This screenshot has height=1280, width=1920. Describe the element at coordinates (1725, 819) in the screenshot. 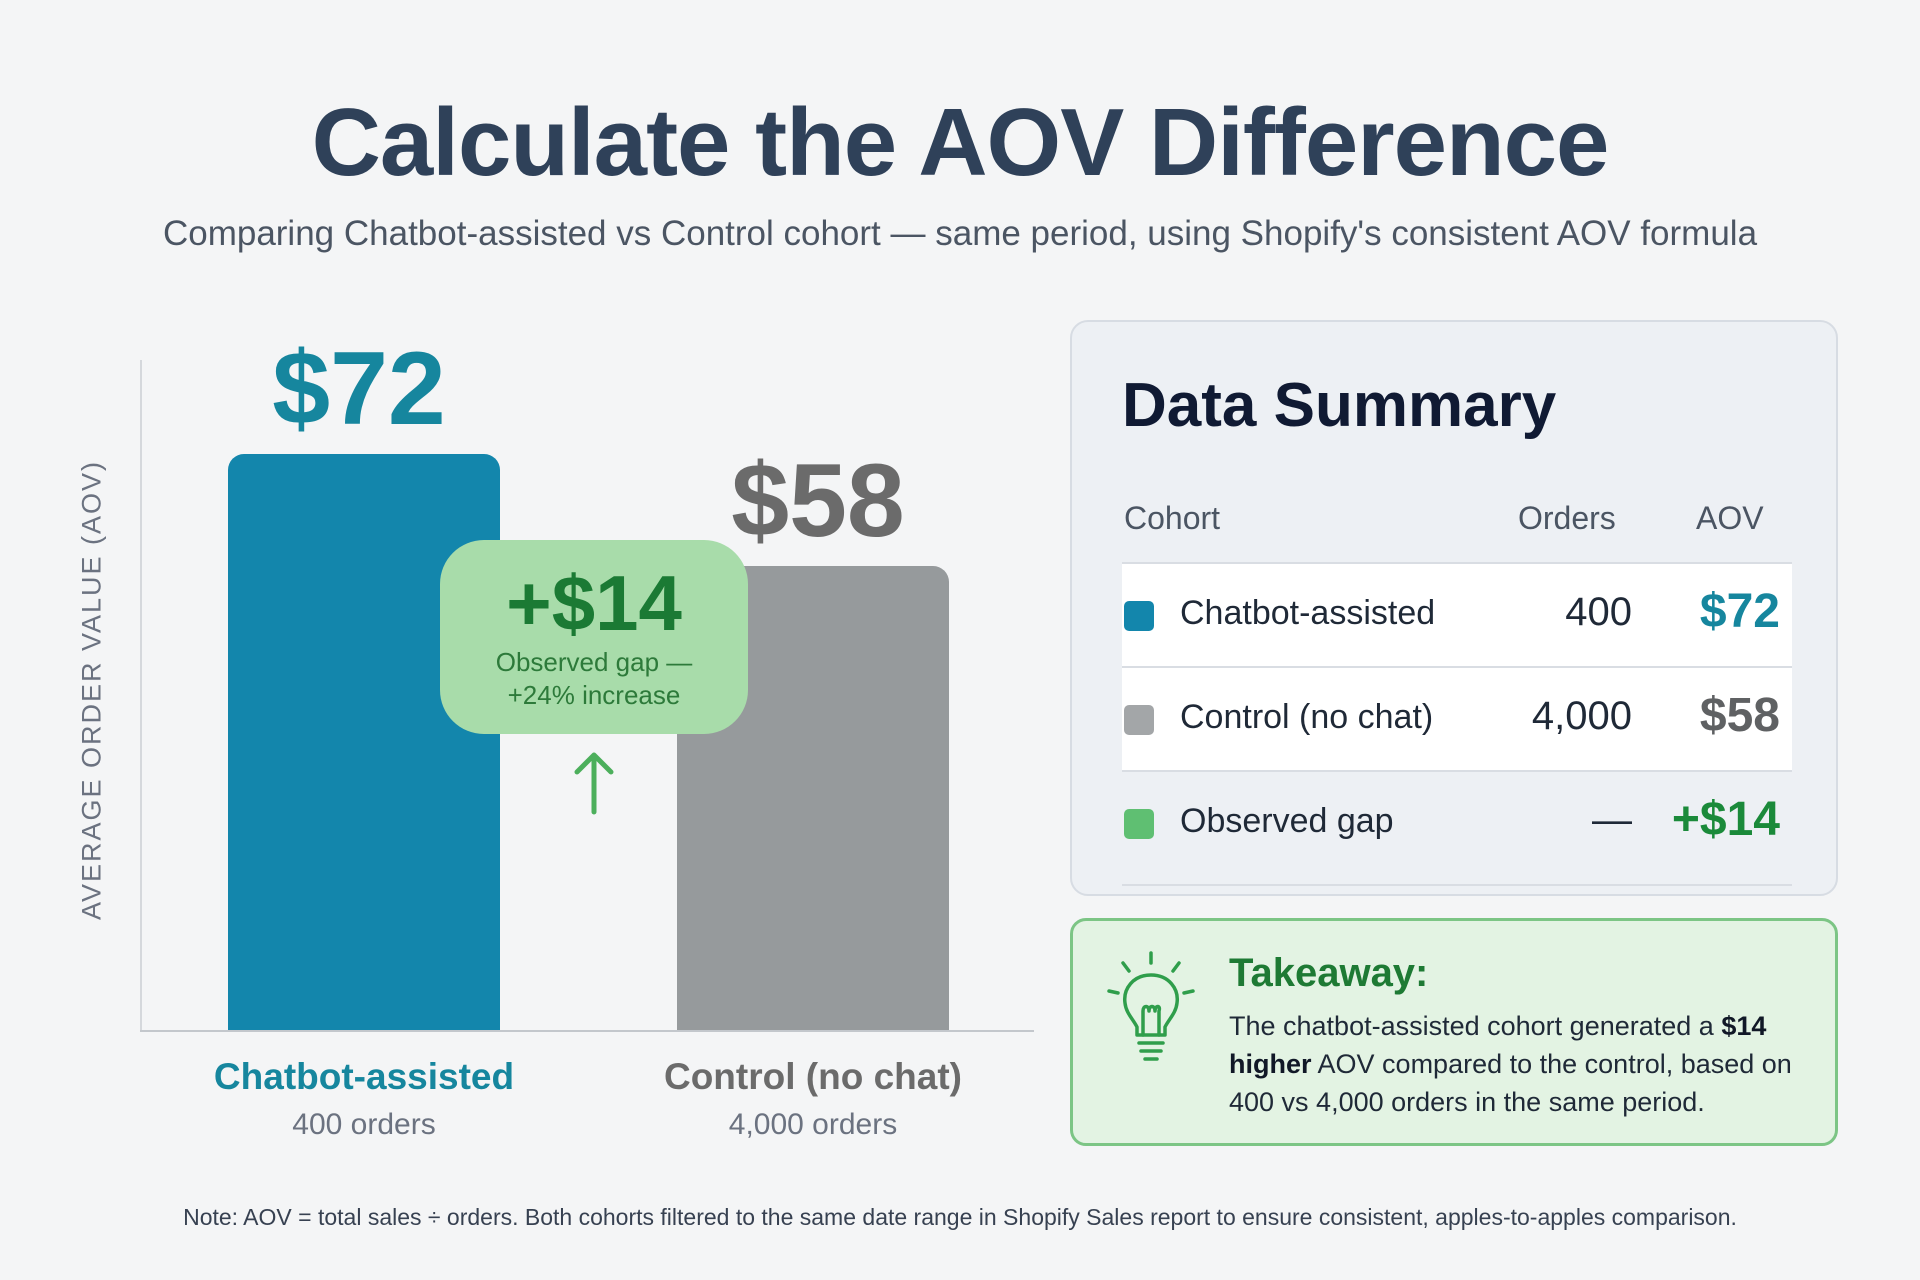

I see `cell-aov: +$14` at that location.